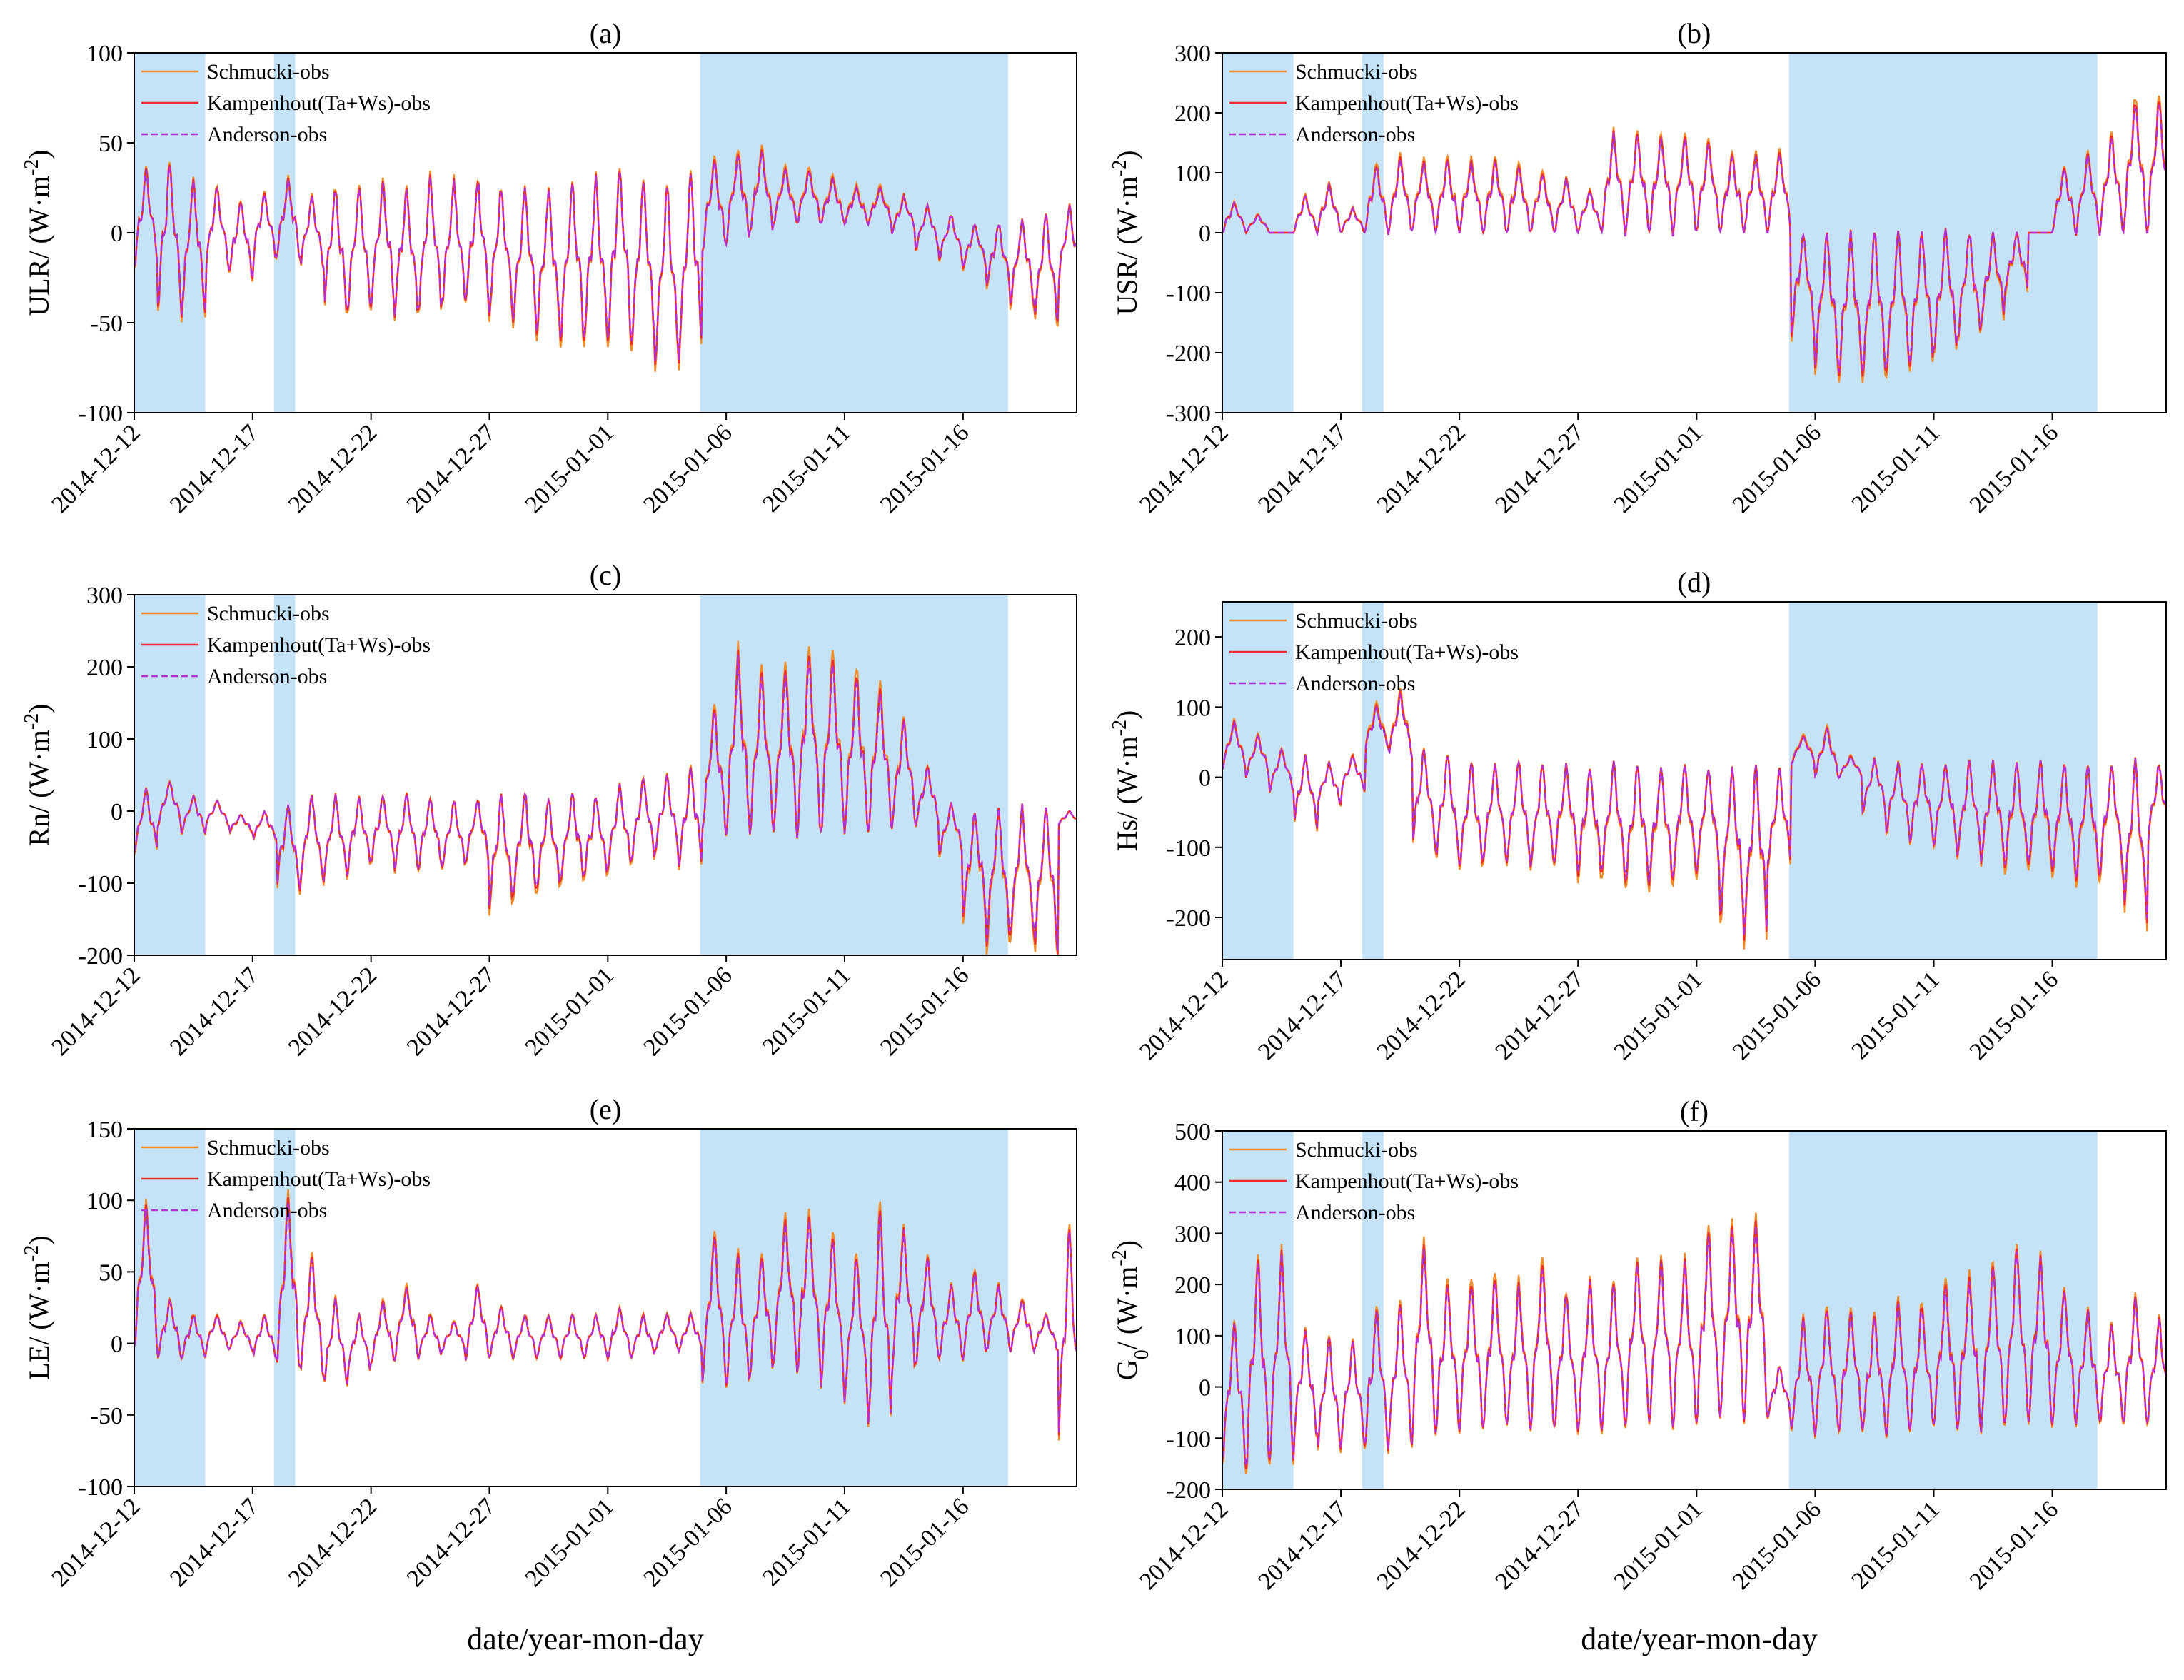 This screenshot has width=2184, height=1680. Describe the element at coordinates (39, 1321) in the screenshot. I see `y-axis-title-part: LE/ (W·m` at that location.